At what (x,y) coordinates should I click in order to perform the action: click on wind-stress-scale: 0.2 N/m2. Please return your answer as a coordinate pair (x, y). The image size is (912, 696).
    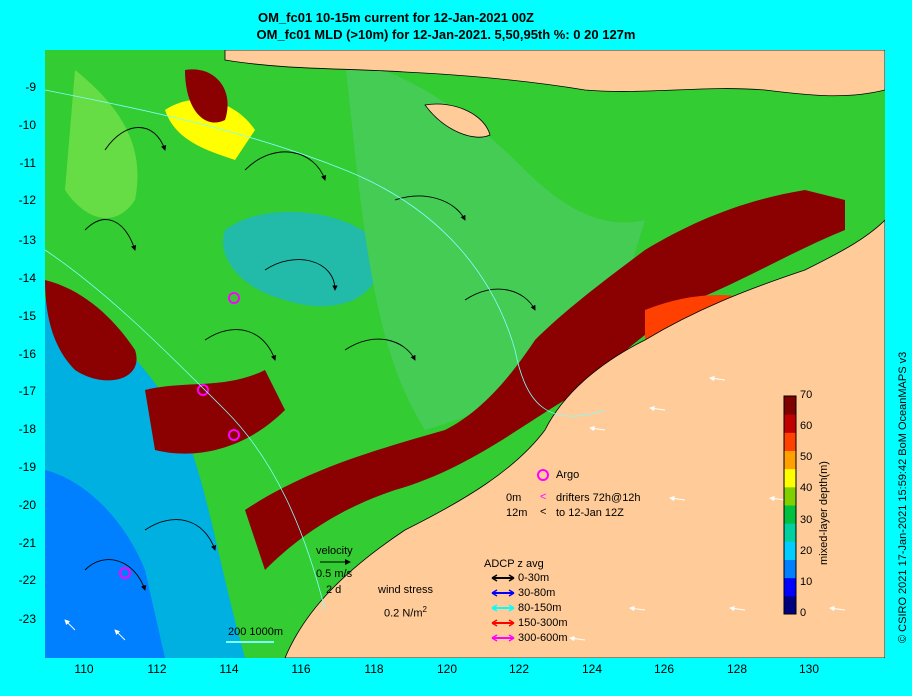
    Looking at the image, I should click on (405, 612).